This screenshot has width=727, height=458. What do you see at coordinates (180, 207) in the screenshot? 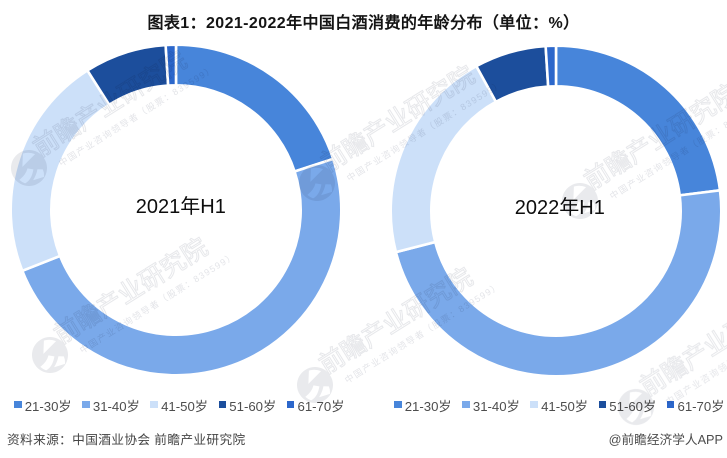
I see `donut-center-label-2021h1: 2021年H1` at bounding box center [180, 207].